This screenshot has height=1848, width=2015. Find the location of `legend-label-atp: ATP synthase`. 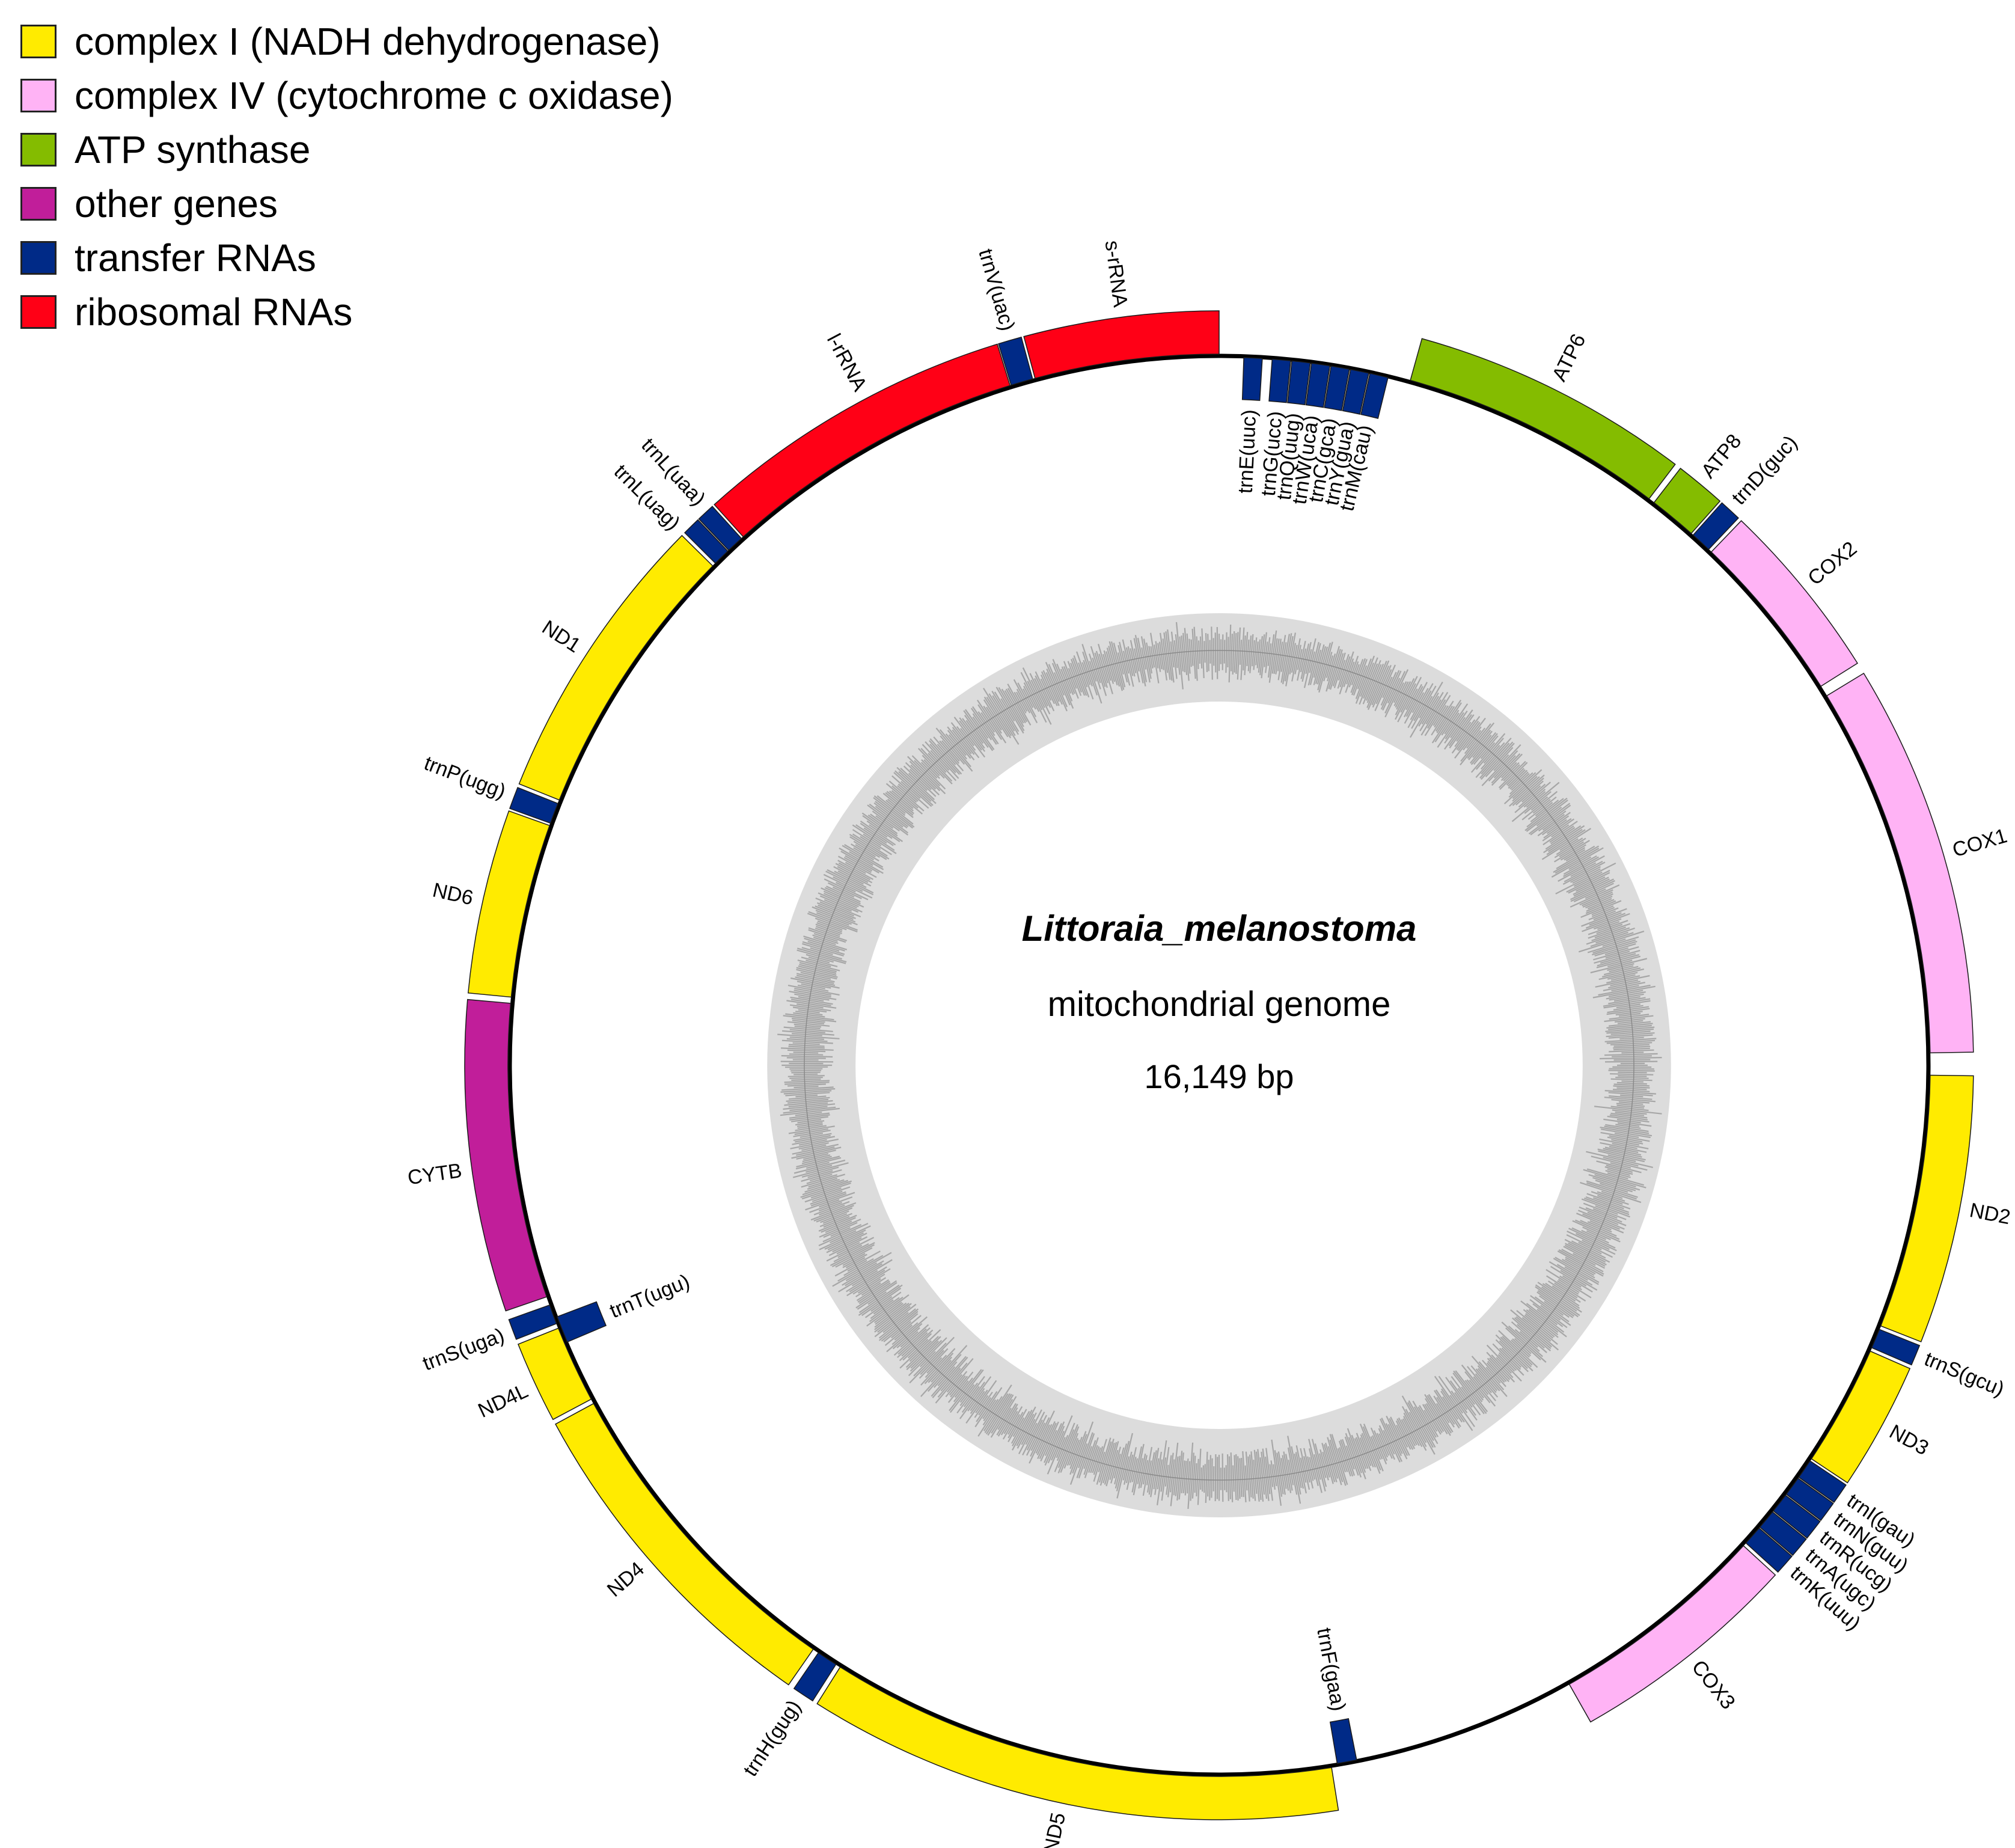

legend-label-atp: ATP synthase is located at coordinates (193, 149).